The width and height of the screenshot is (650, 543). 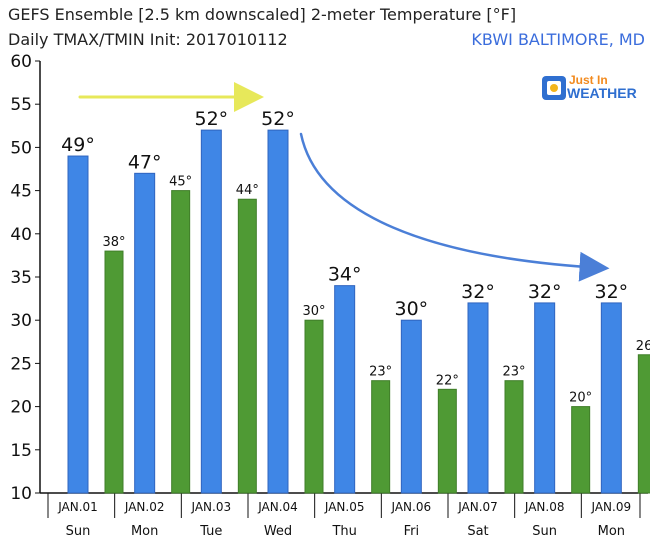 I want to click on location-label: KBWI BALTIMORE, MD, so click(x=558, y=39).